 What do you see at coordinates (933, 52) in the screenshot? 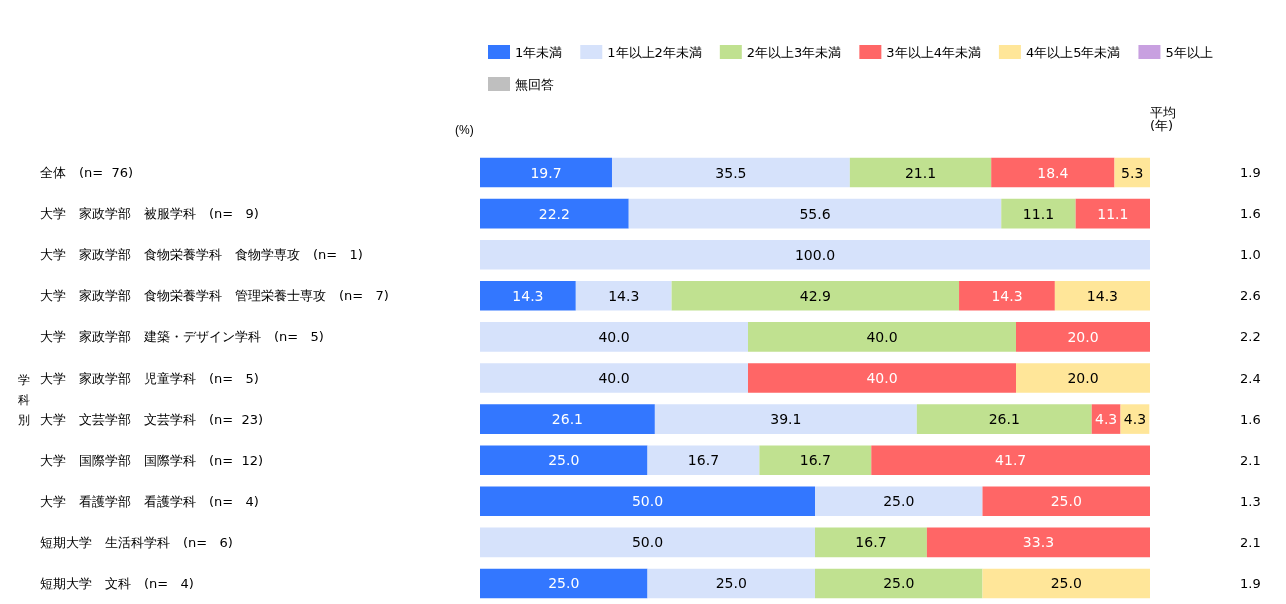
I see `legend-label: 3年以上4年未満` at bounding box center [933, 52].